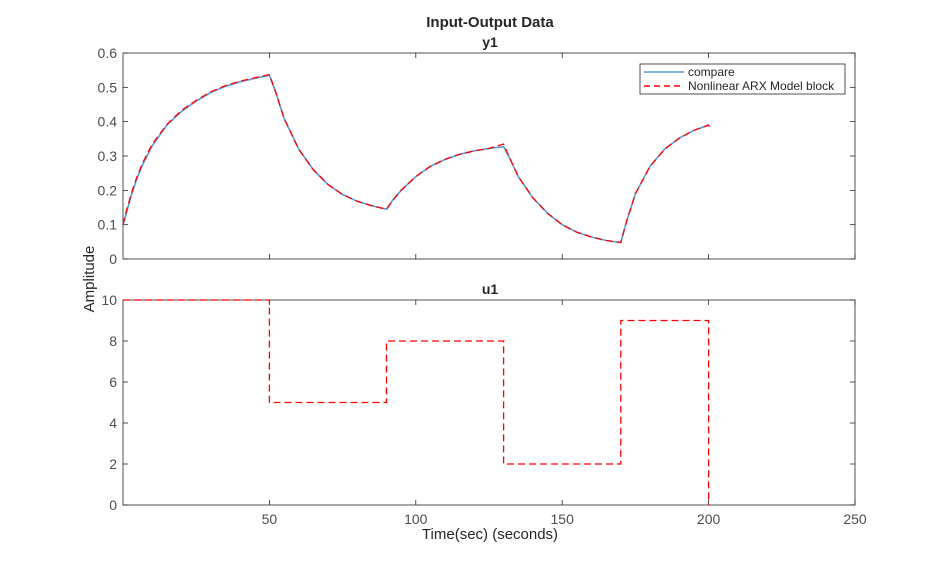  Describe the element at coordinates (270, 519) in the screenshot. I see `x-tick-label: 50` at that location.